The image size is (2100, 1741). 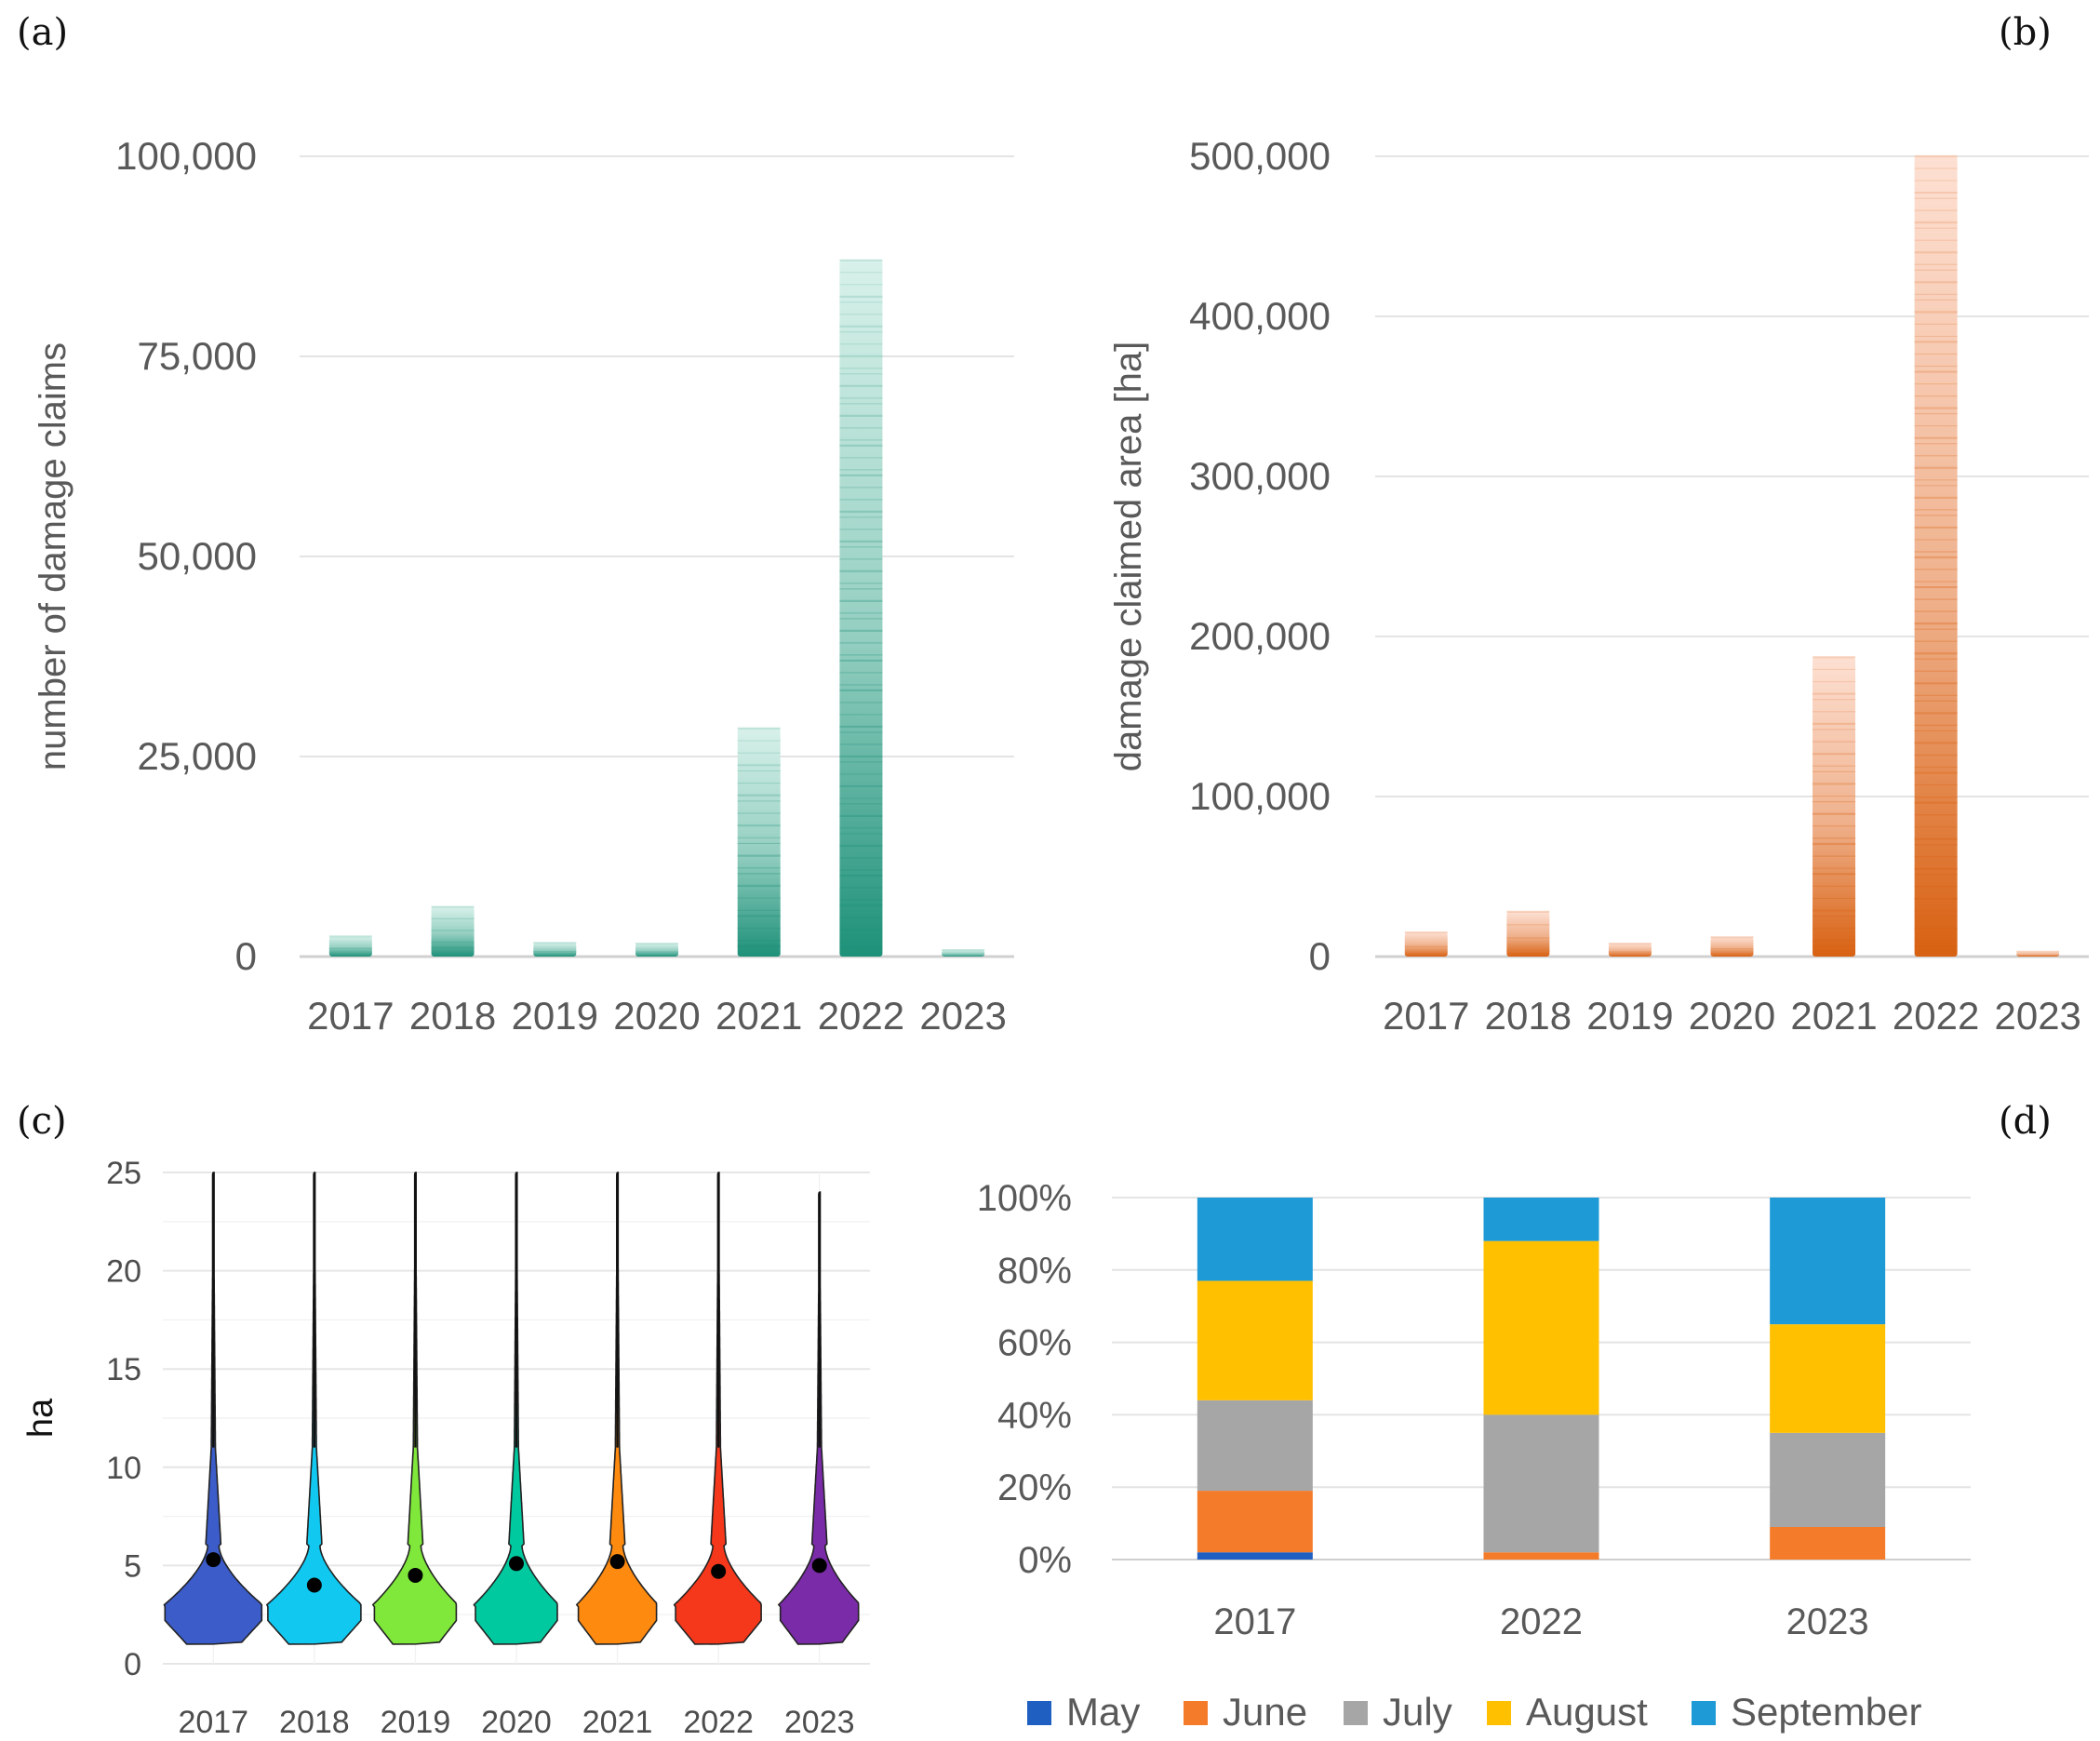 What do you see at coordinates (1828, 1378) in the screenshot?
I see `segment-2023-august` at bounding box center [1828, 1378].